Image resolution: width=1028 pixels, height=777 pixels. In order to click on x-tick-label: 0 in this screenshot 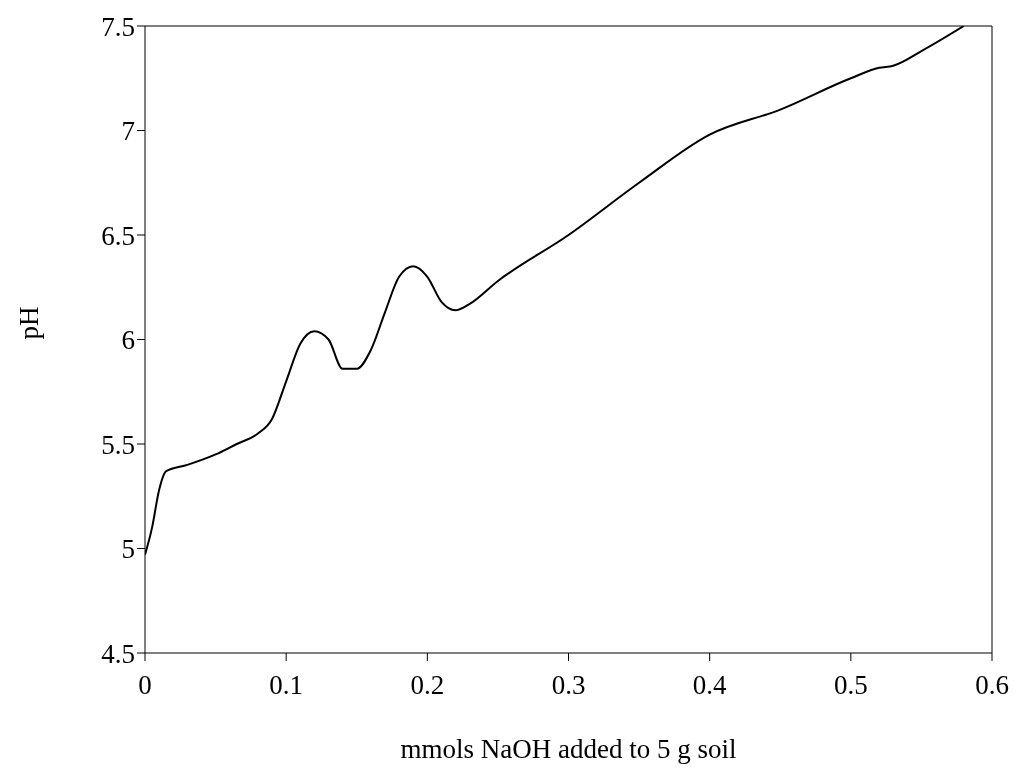, I will do `click(145, 685)`.